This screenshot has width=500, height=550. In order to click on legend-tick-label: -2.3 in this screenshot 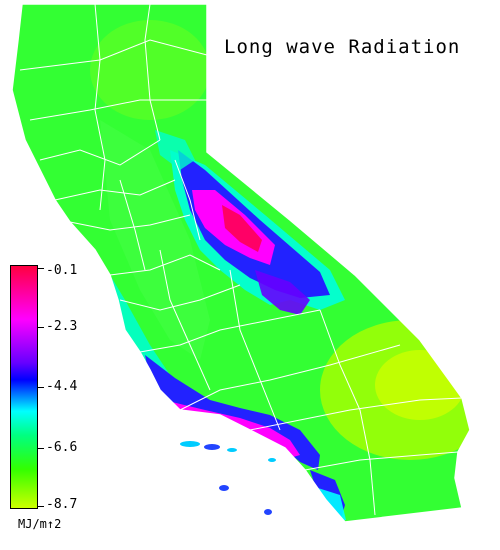, I will do `click(62, 326)`.